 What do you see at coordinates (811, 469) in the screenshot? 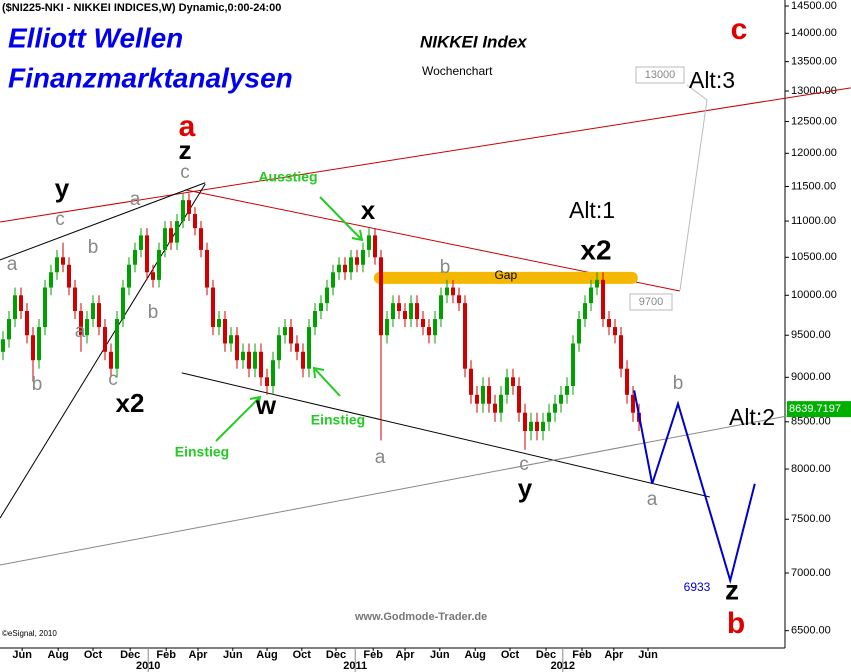
I see `y-tick-label: 8000.00` at bounding box center [811, 469].